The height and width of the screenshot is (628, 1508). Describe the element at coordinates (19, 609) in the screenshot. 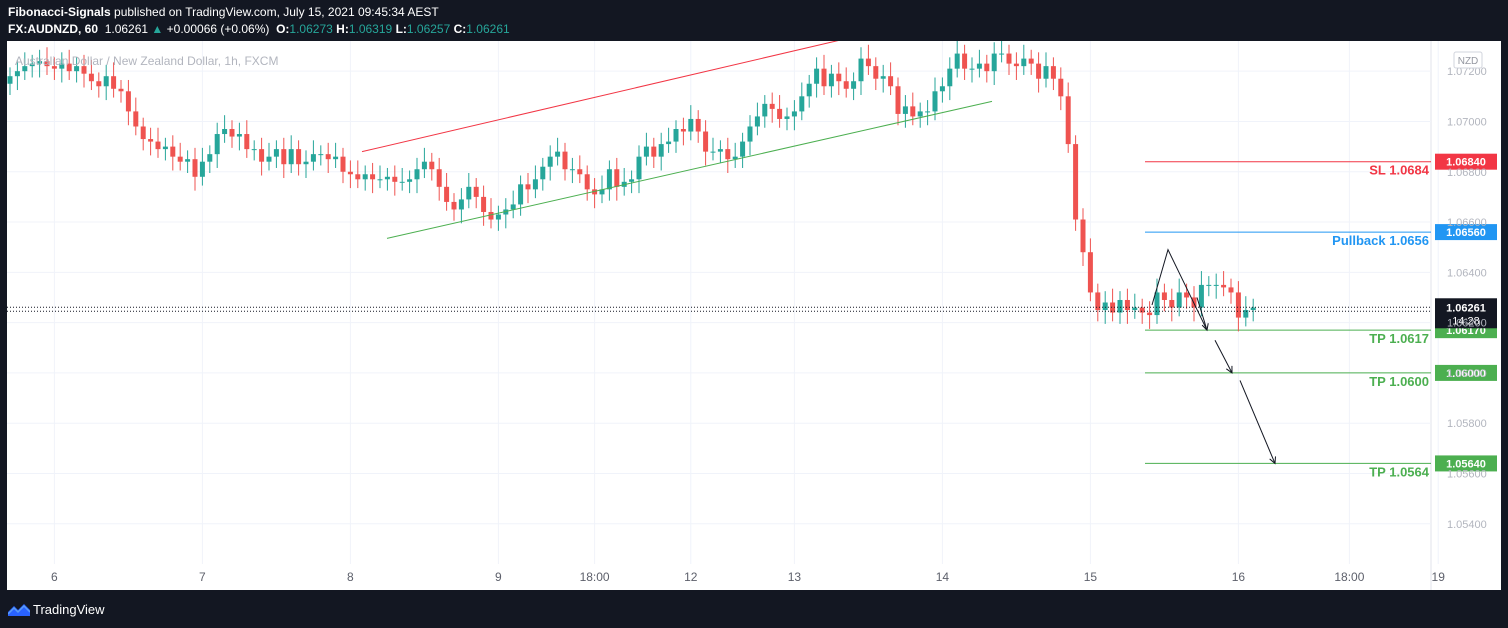

I see `tradingview-logo-icon` at that location.